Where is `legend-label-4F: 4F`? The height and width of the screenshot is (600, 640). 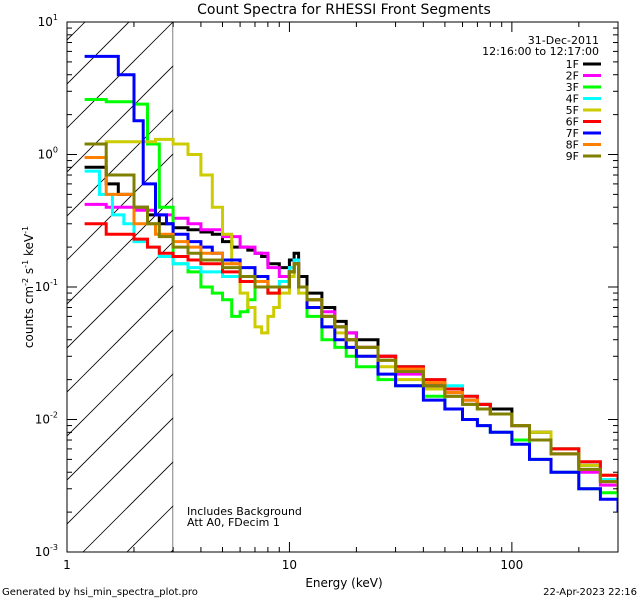 legend-label-4F: 4F is located at coordinates (572, 99).